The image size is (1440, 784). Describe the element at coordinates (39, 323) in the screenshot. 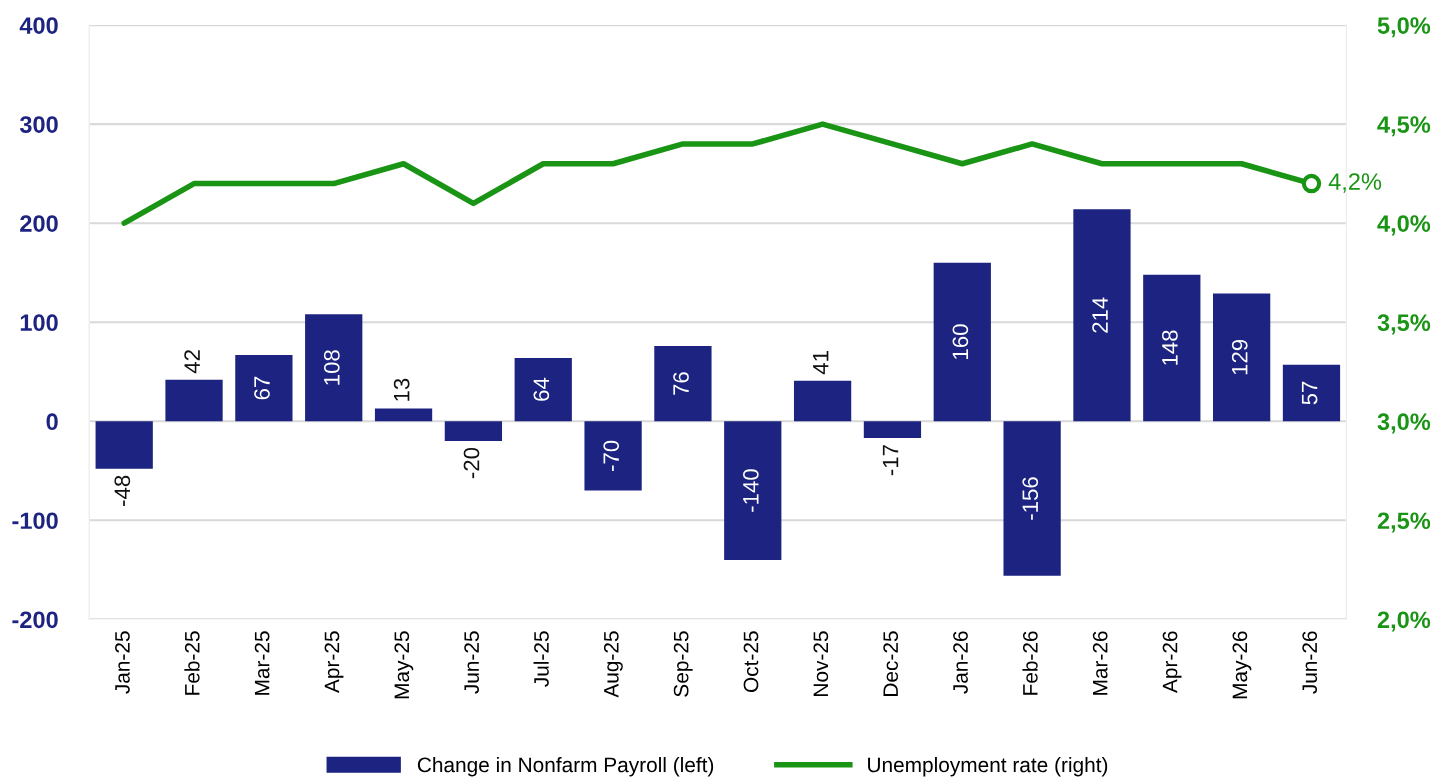

I see `y-tick-label: 100` at that location.